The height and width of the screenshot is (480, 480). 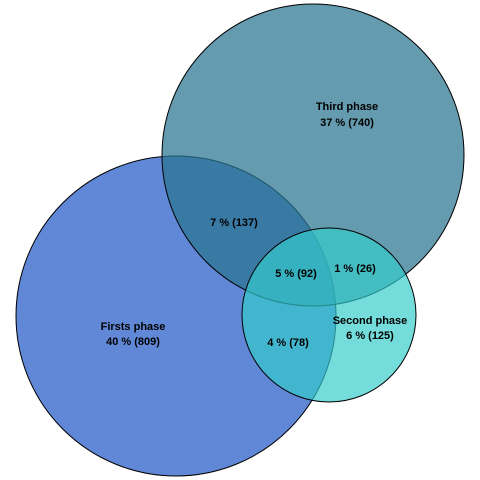 I want to click on label-first-second-third: 5 % (92), so click(x=296, y=274).